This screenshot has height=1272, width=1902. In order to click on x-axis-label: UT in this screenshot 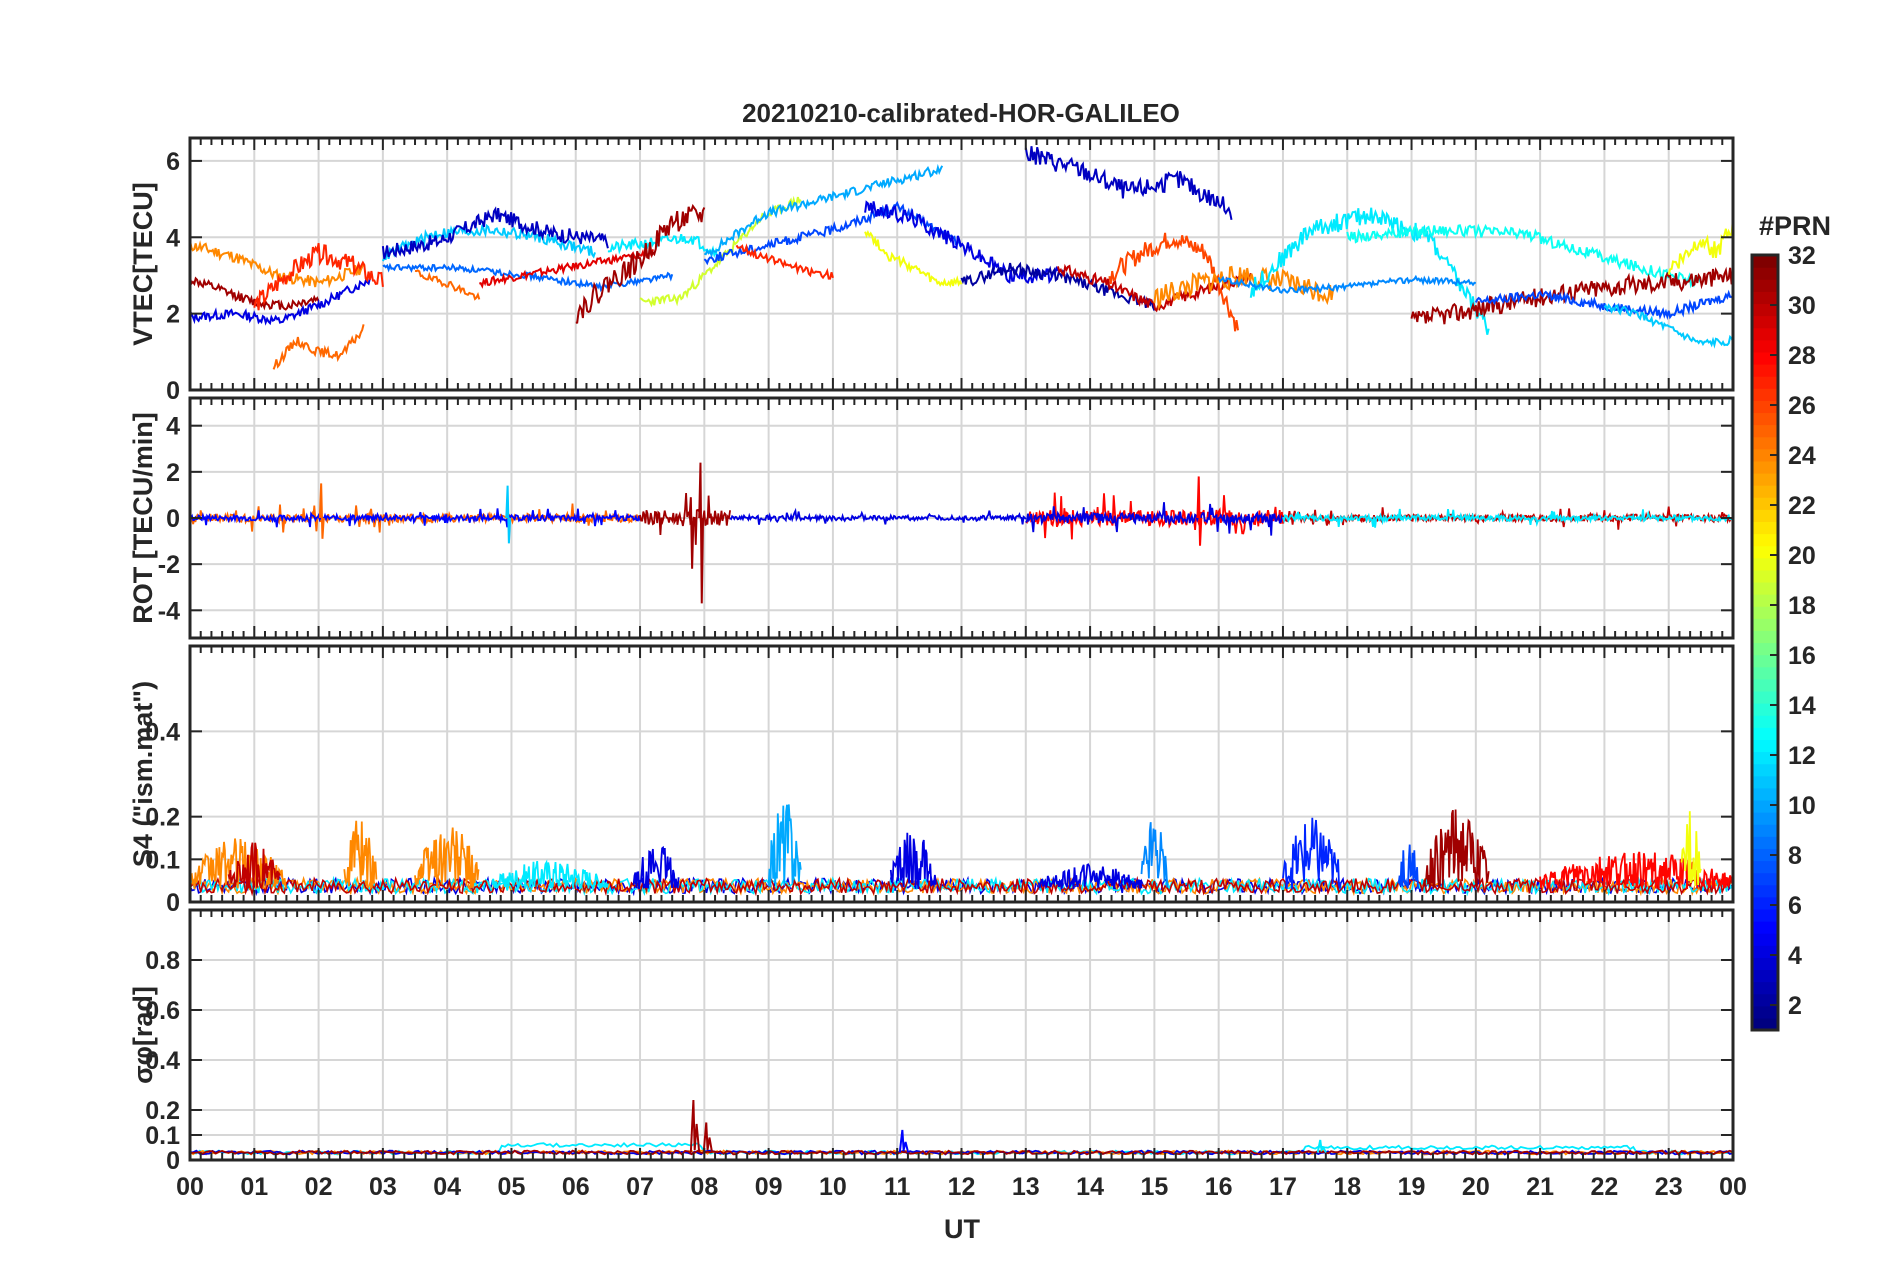, I will do `click(962, 1229)`.